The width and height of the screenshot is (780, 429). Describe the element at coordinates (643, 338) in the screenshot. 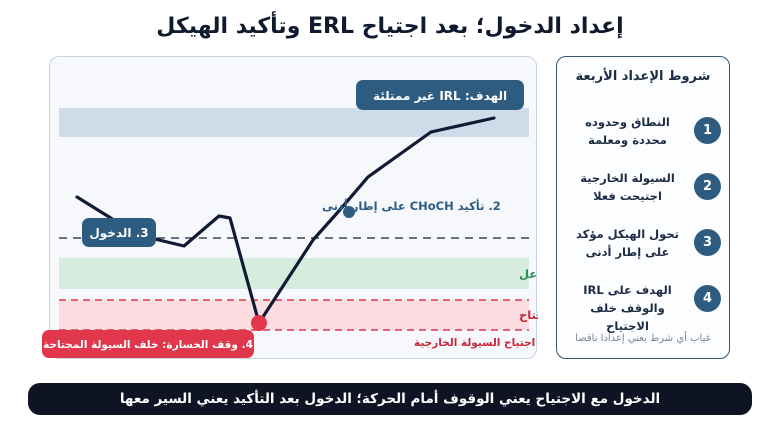

I see `conditions-footnote: غياب أي شرط يعني إعدادا ناقصا` at that location.